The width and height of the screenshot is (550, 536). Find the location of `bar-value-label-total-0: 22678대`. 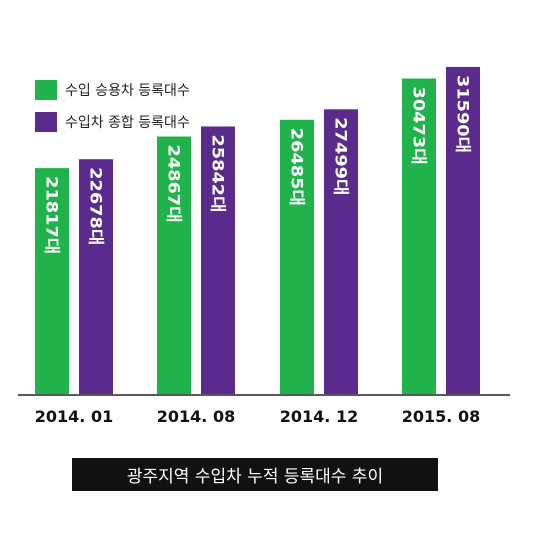

bar-value-label-total-0: 22678대 is located at coordinates (96, 206).